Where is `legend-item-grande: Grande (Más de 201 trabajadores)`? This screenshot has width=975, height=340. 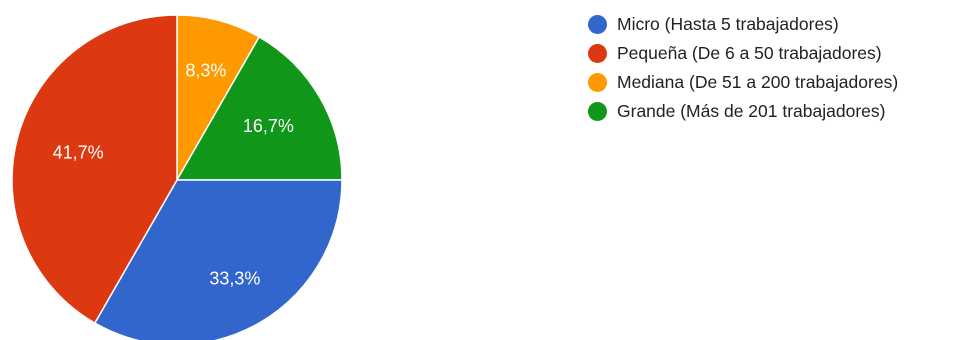 legend-item-grande: Grande (Más de 201 trabajadores) is located at coordinates (743, 111).